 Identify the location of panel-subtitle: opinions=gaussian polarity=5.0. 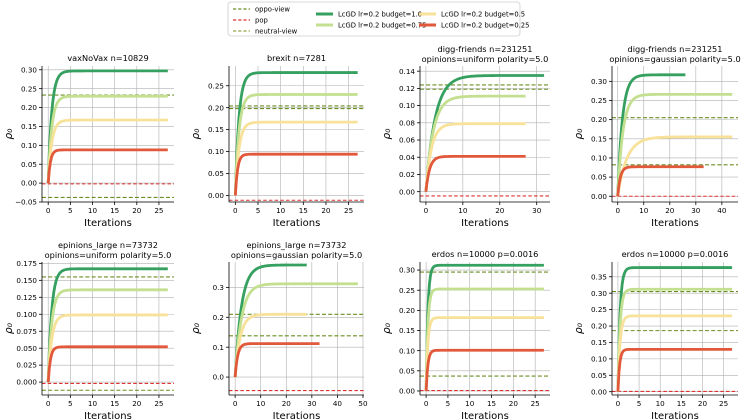
(296, 255).